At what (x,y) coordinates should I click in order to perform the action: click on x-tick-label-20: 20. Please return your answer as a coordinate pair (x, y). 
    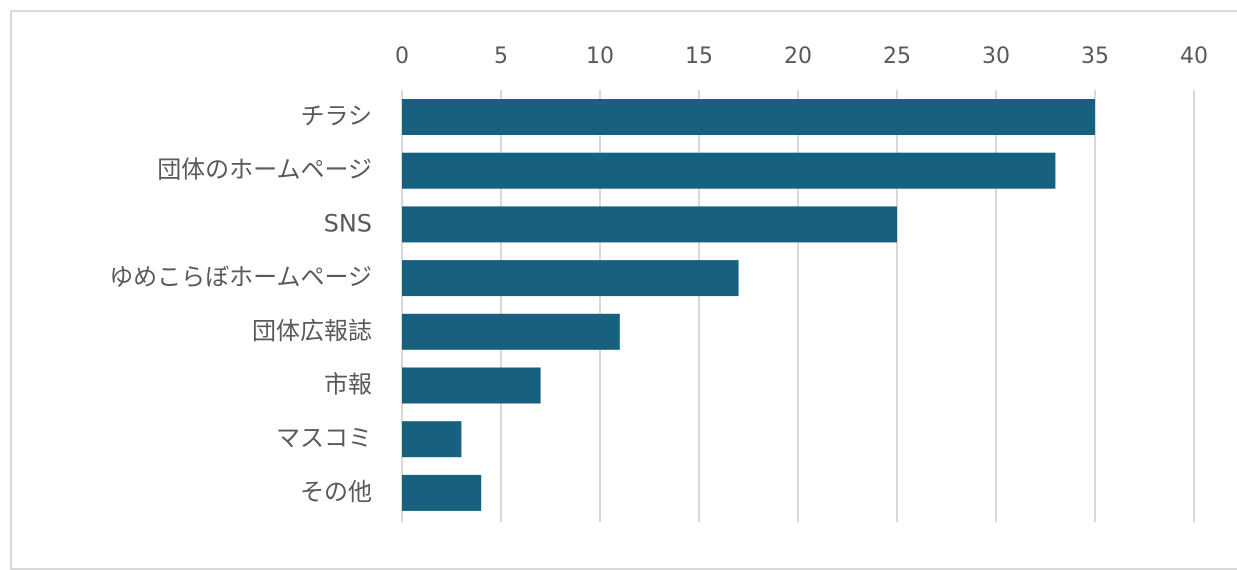
    Looking at the image, I should click on (798, 56).